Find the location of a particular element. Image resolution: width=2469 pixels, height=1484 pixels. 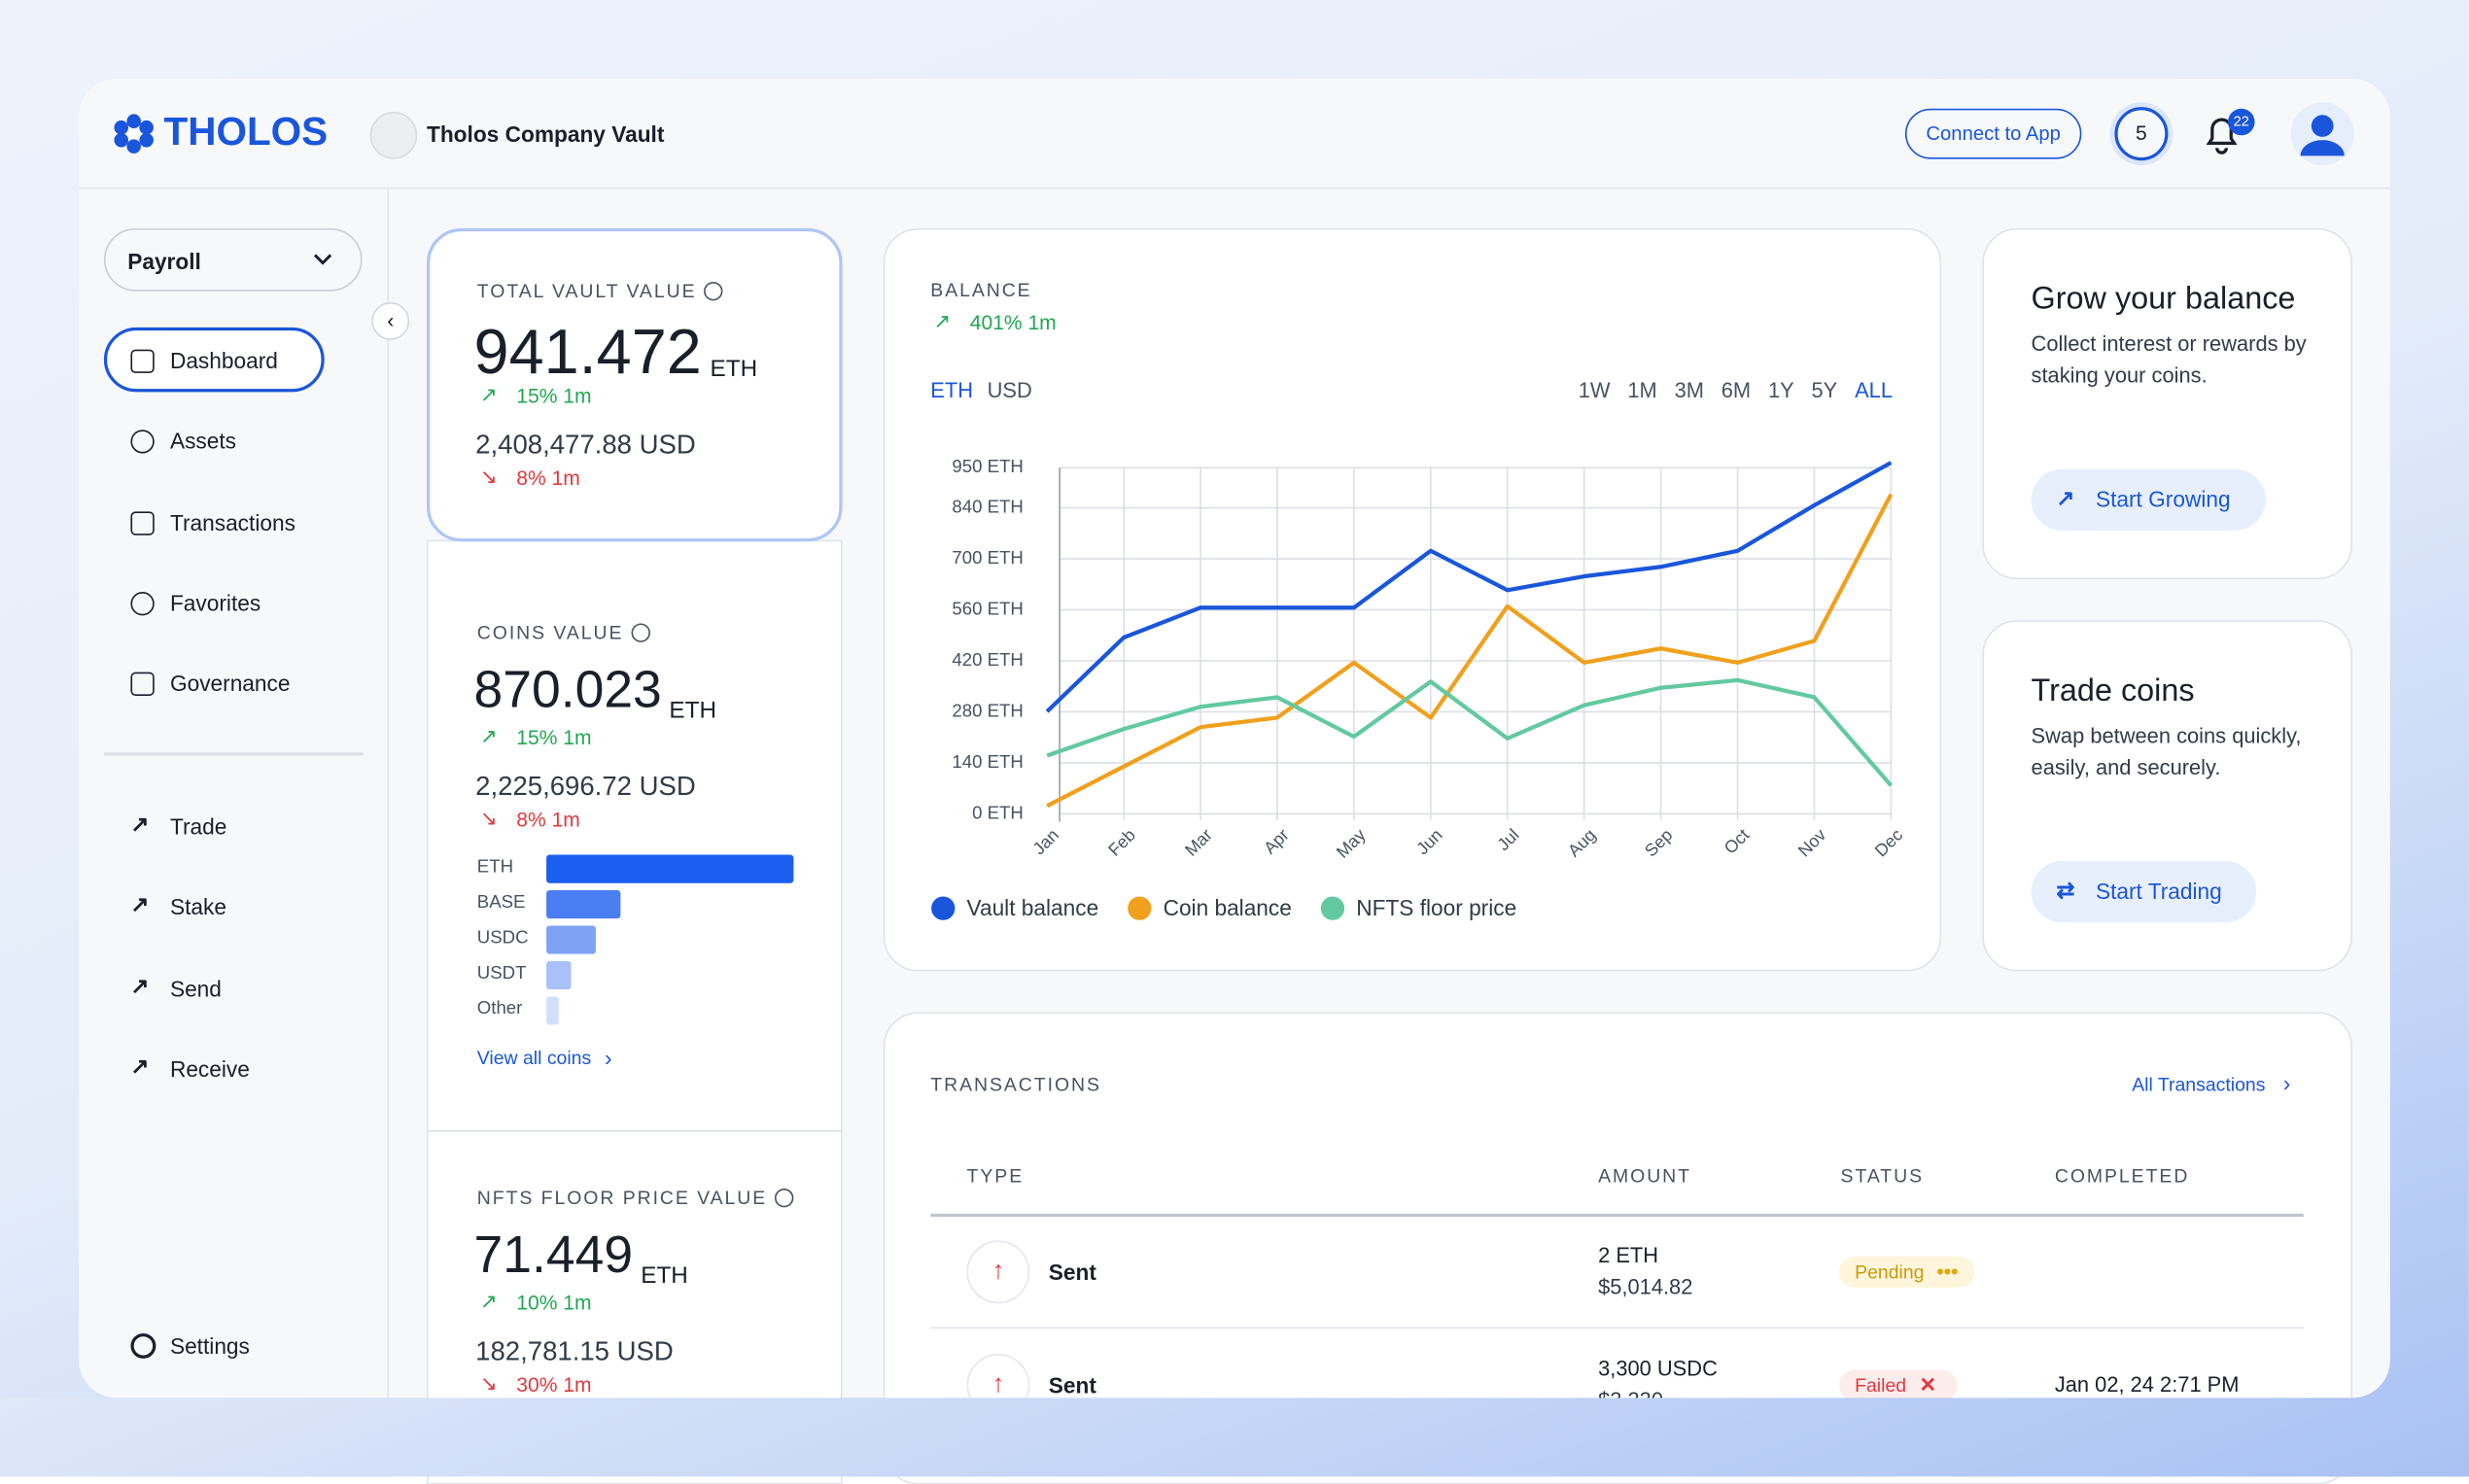

sent-icon: ↑ is located at coordinates (998, 1272).